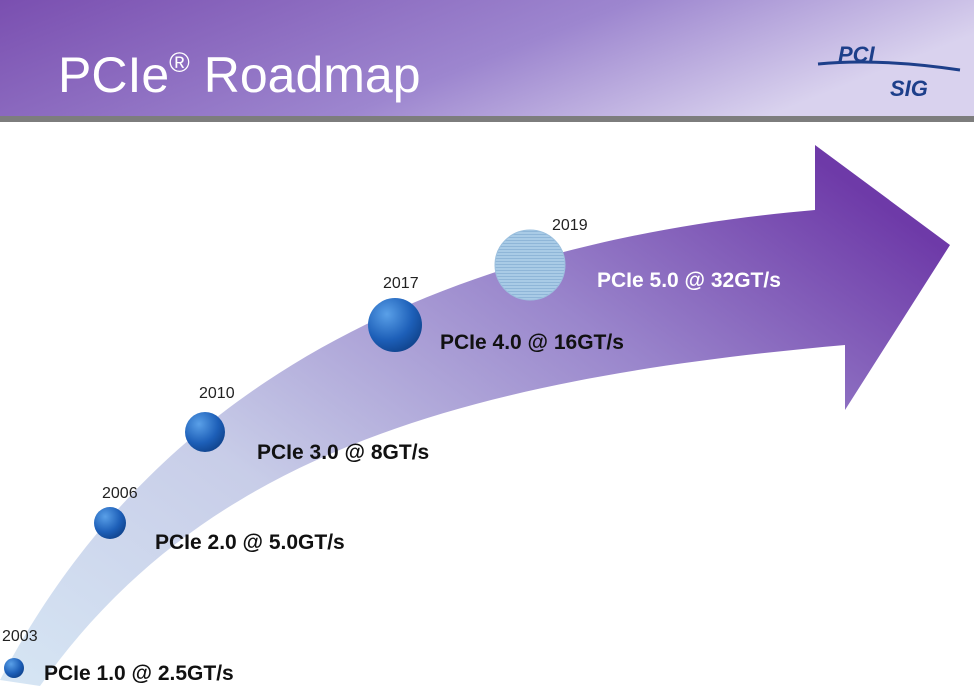  I want to click on milestone-year: 2003, so click(20, 636).